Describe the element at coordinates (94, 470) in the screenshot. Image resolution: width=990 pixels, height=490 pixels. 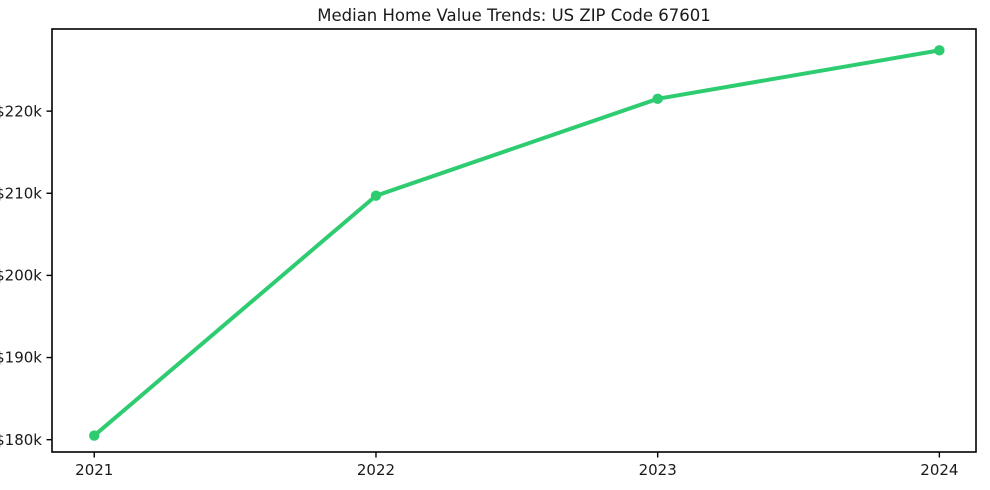
I see `x-tick-label: 2021` at that location.